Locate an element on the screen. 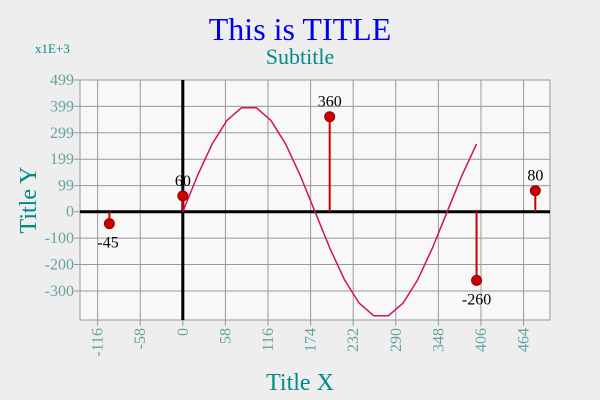 The image size is (600, 400). y-tick-label: -200 is located at coordinates (59, 265).